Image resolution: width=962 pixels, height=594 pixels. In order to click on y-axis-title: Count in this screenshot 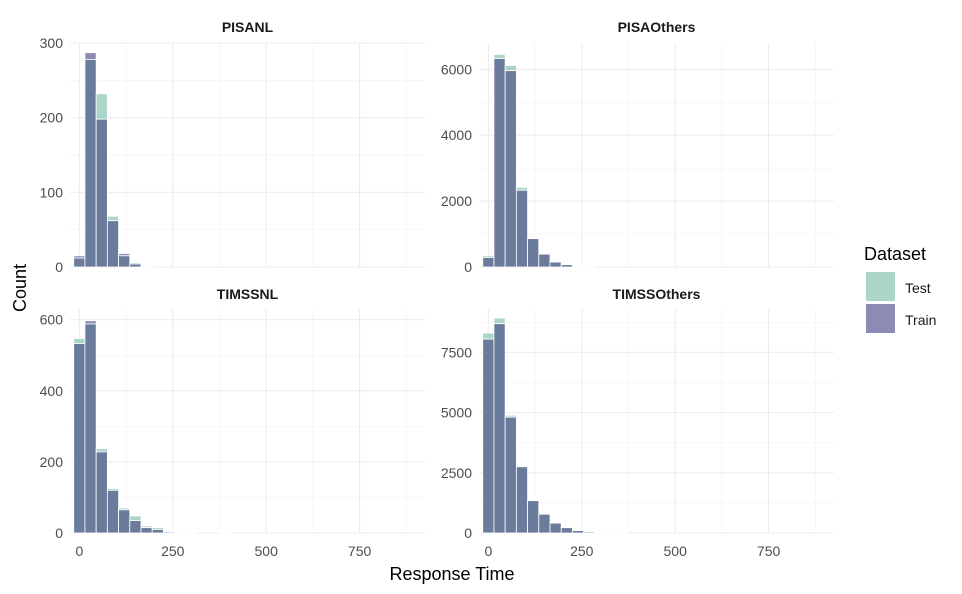, I will do `click(20, 288)`.